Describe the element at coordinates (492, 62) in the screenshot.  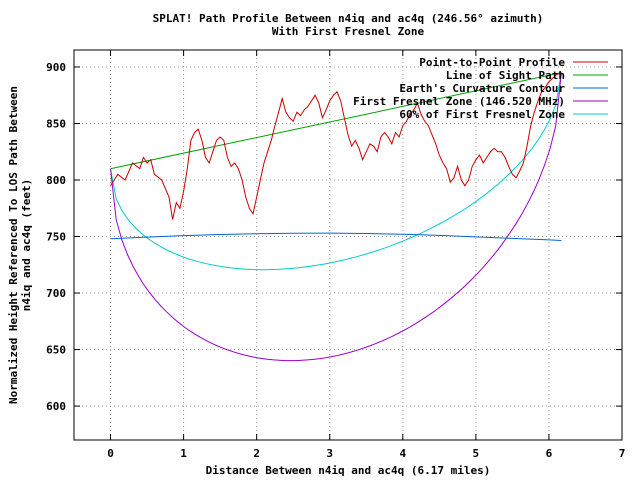
I see `legend-label: Point-to-Point Profile` at that location.